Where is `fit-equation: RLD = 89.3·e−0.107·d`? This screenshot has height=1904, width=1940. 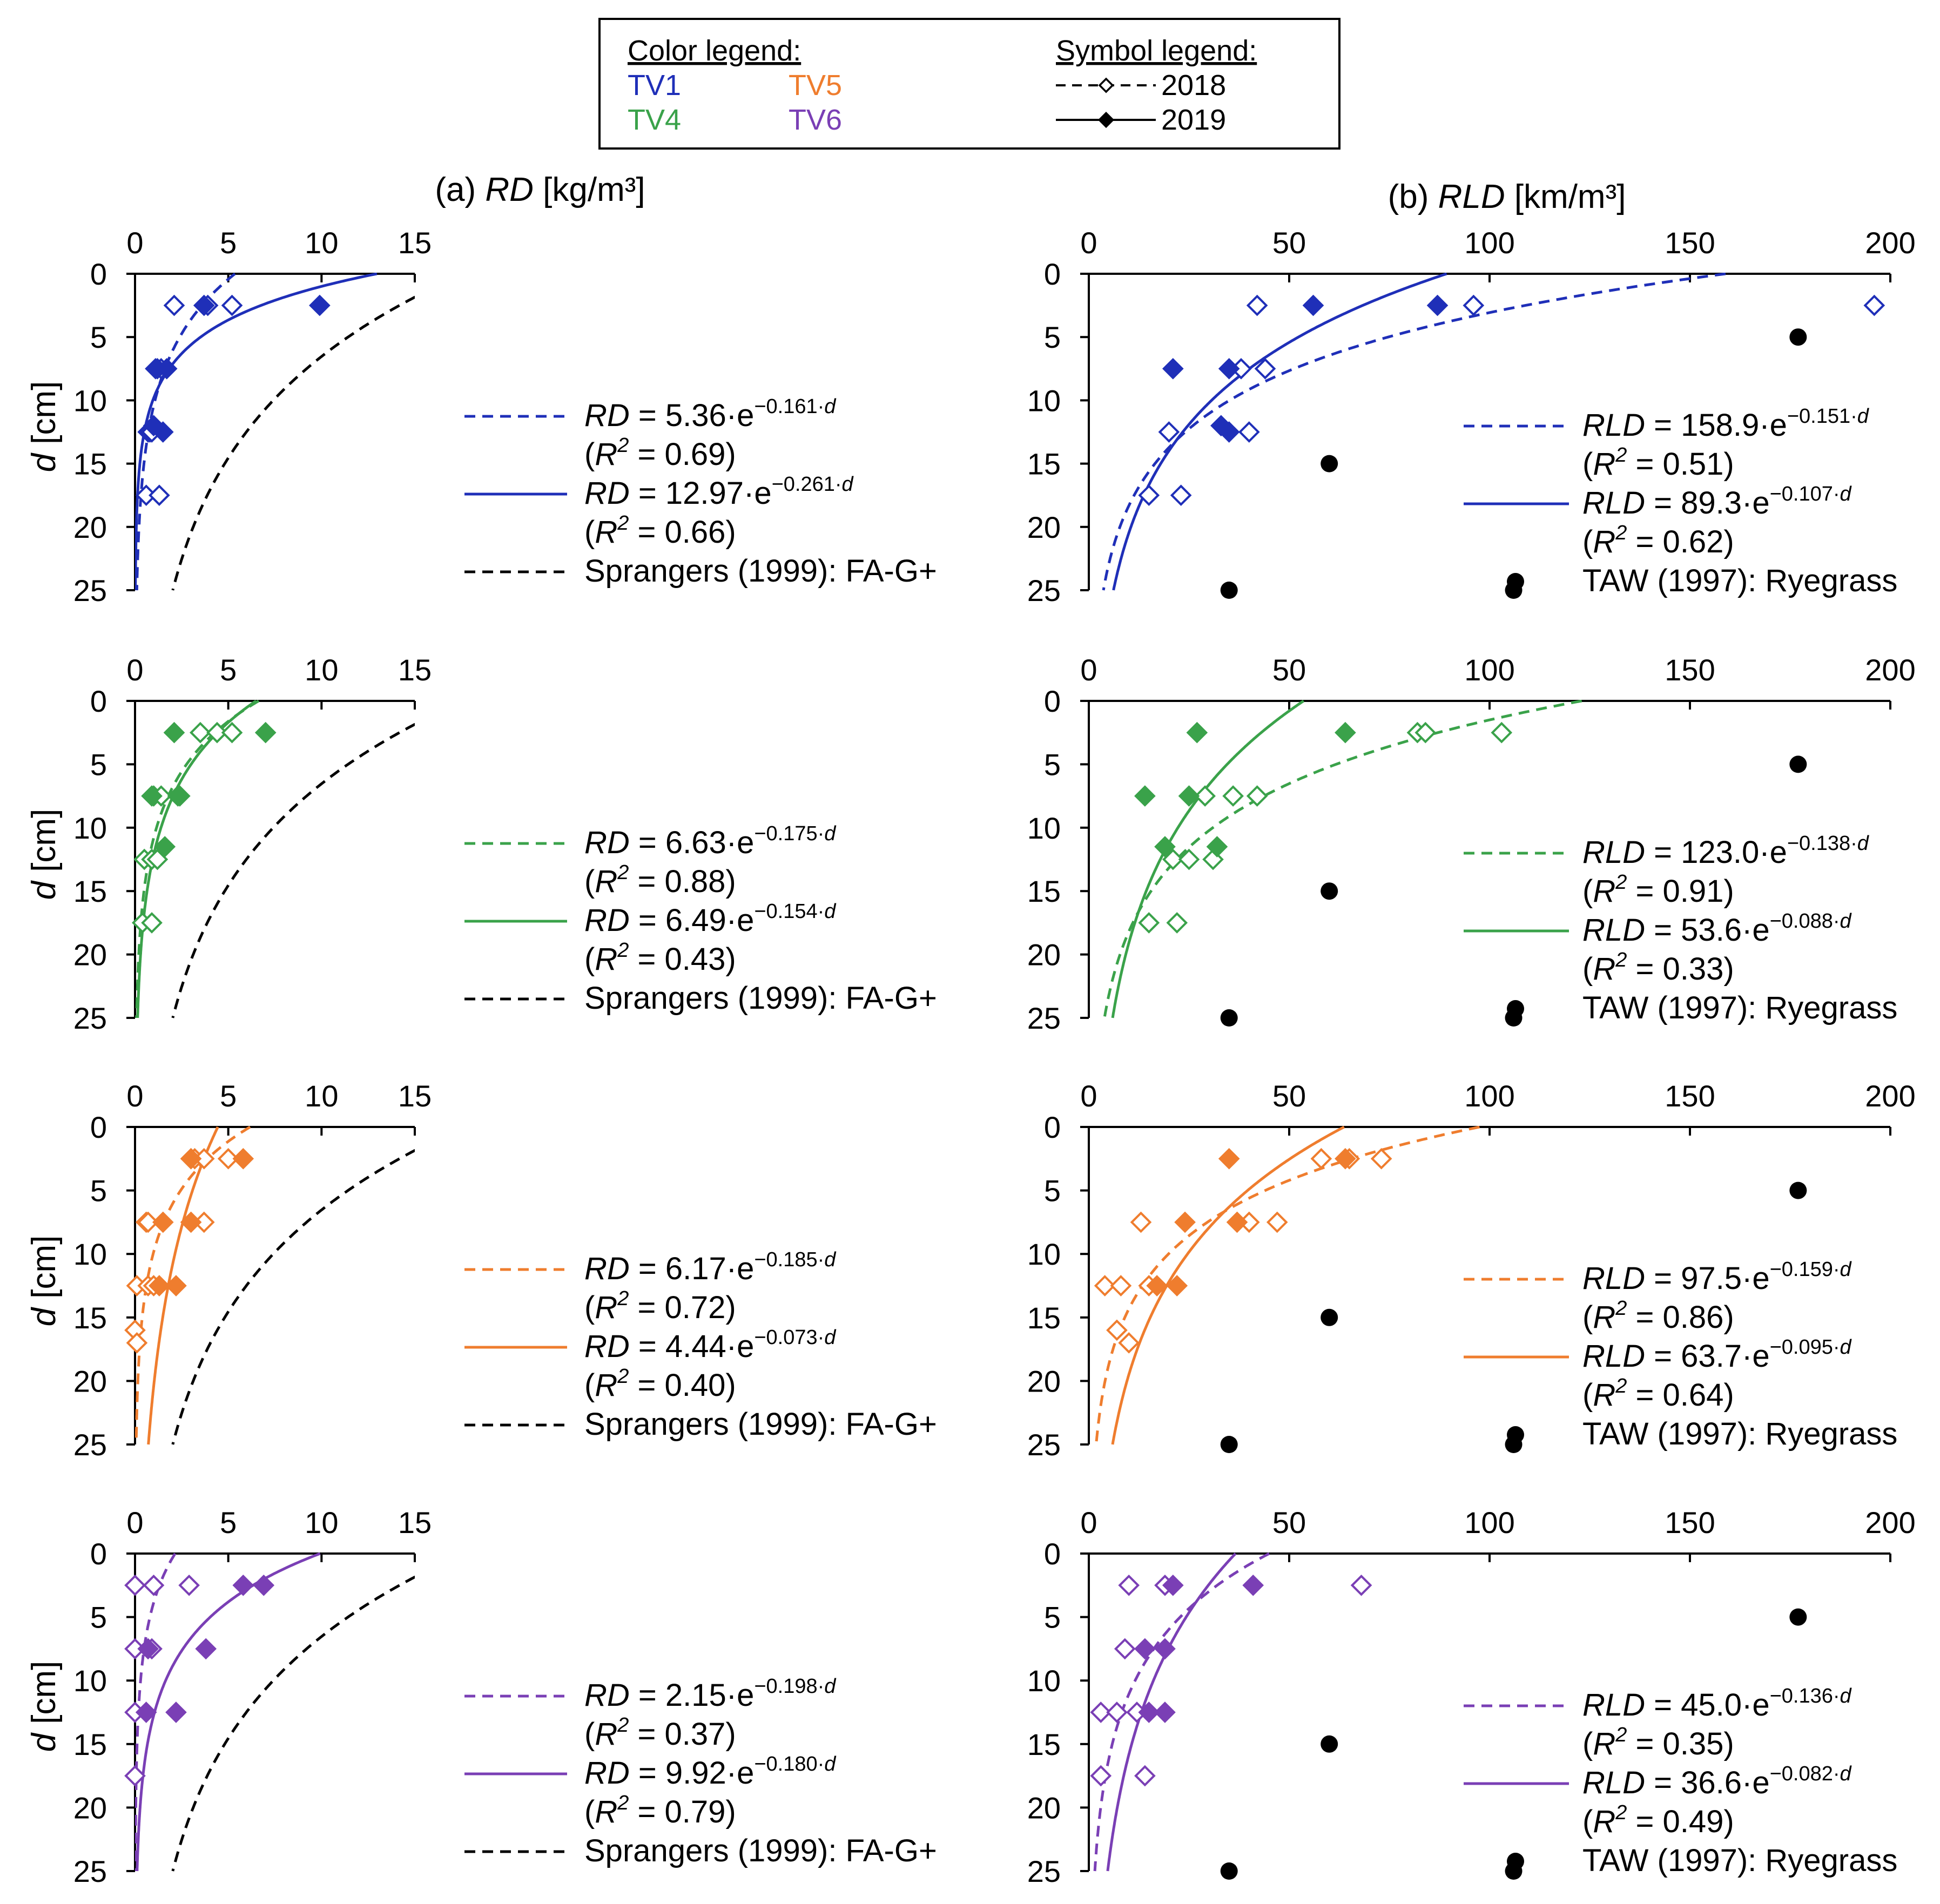 fit-equation: RLD = 89.3·e−0.107·d is located at coordinates (1717, 502).